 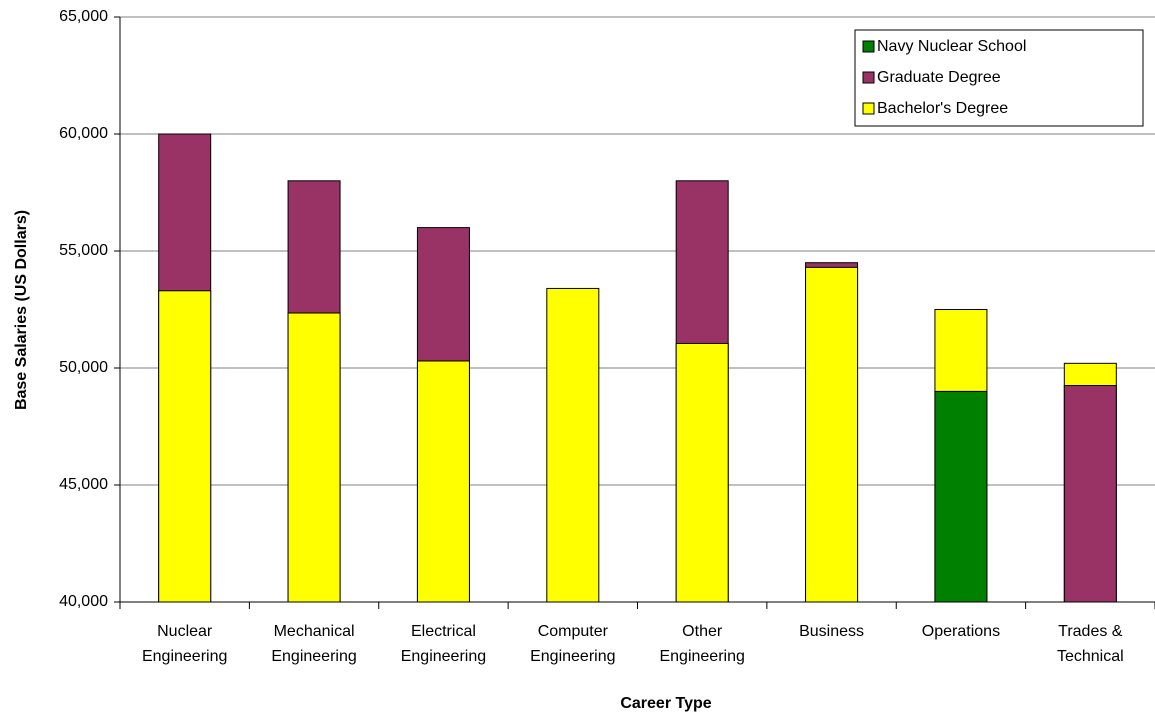 What do you see at coordinates (83, 133) in the screenshot?
I see `y-tick-label: 60,000` at bounding box center [83, 133].